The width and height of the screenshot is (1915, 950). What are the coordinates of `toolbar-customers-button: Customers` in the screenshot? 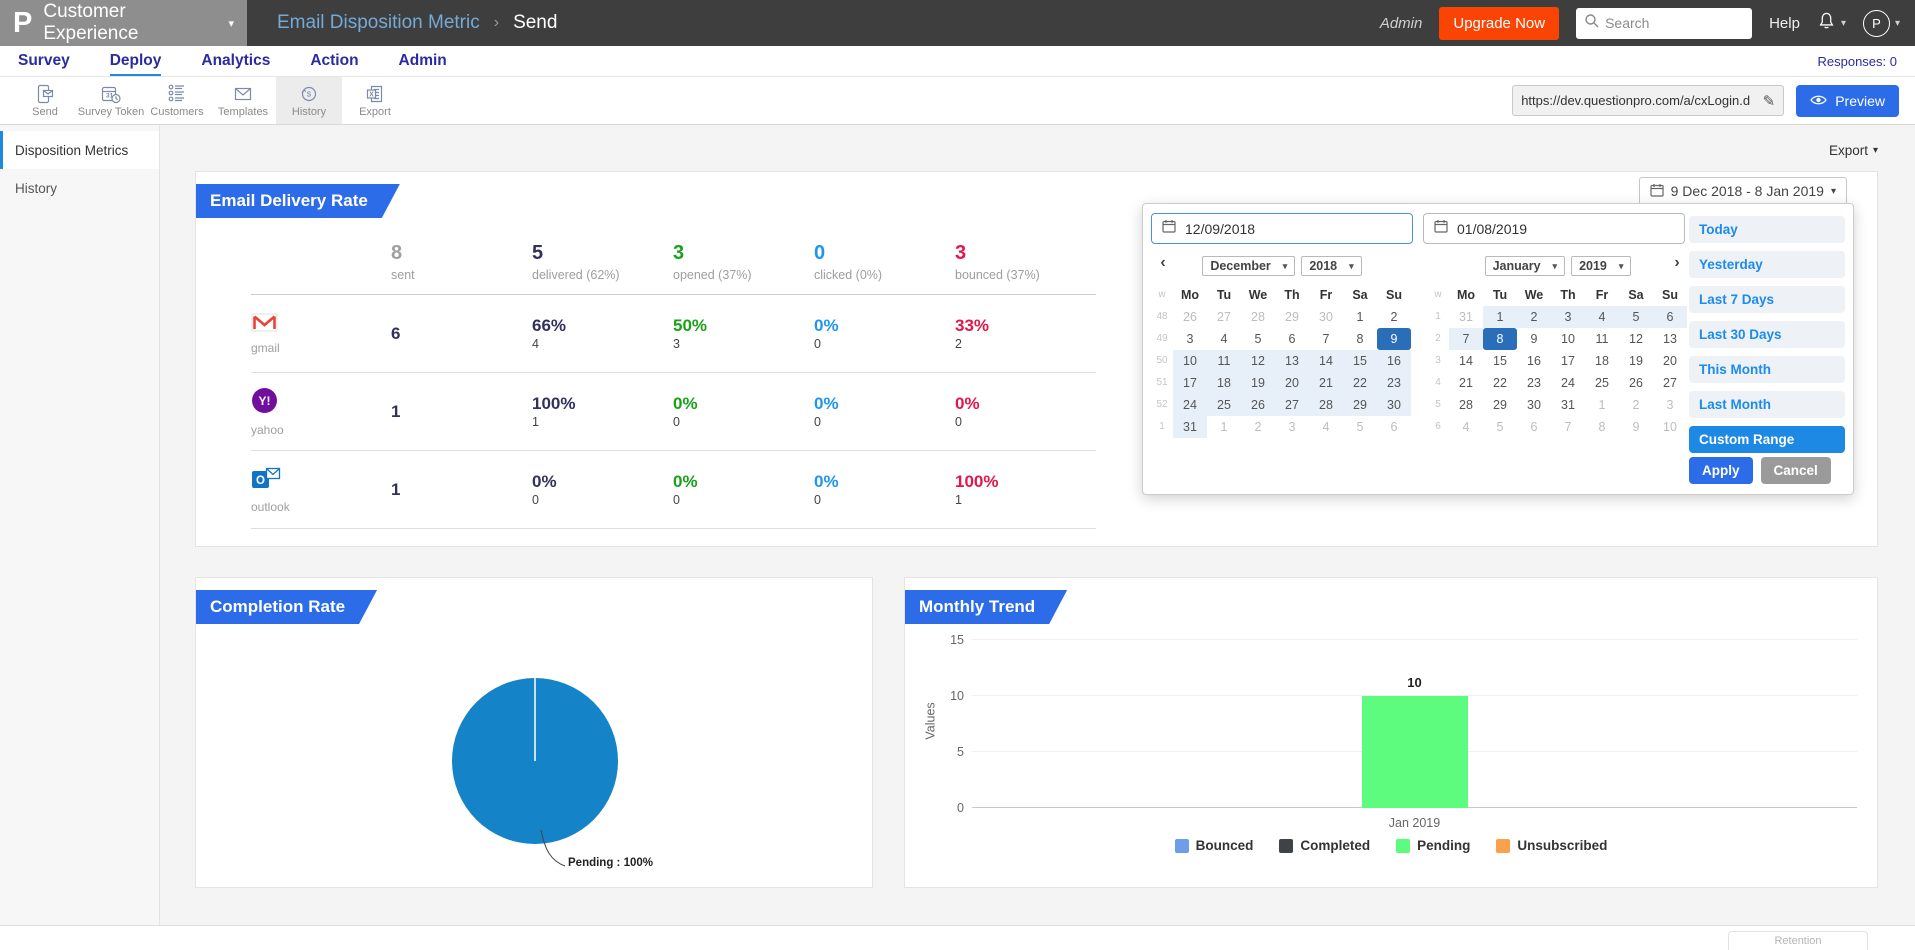 It's located at (177, 100).